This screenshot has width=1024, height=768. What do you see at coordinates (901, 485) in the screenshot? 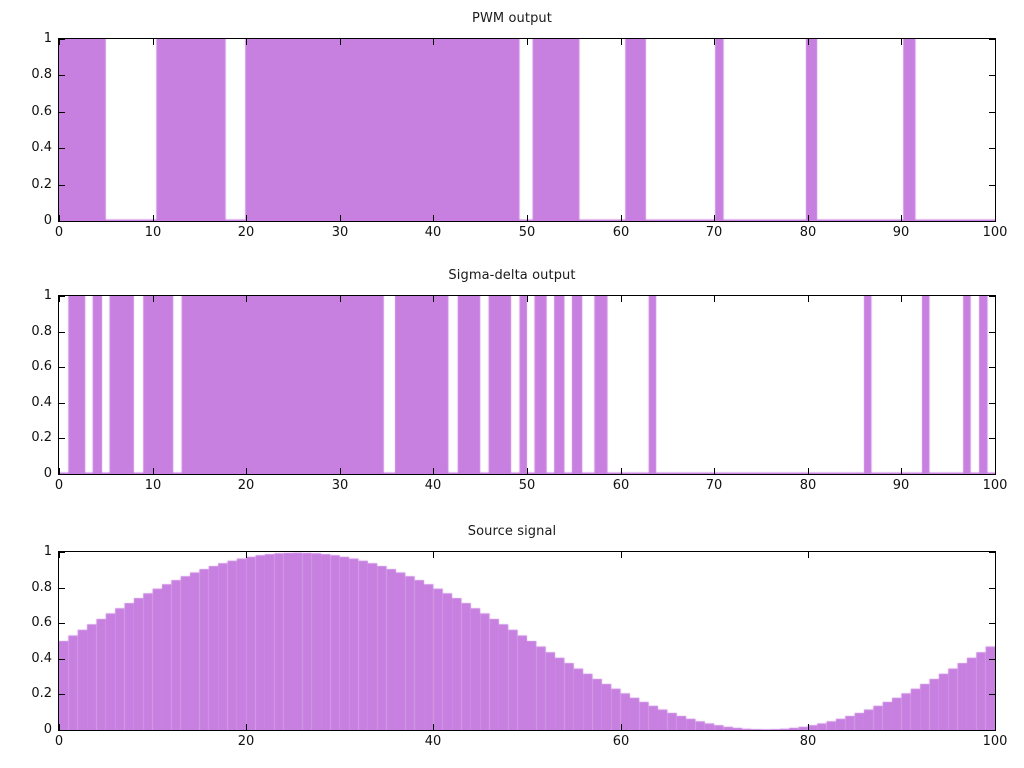
I see `xtick-label-sigma-delta-9: 90` at bounding box center [901, 485].